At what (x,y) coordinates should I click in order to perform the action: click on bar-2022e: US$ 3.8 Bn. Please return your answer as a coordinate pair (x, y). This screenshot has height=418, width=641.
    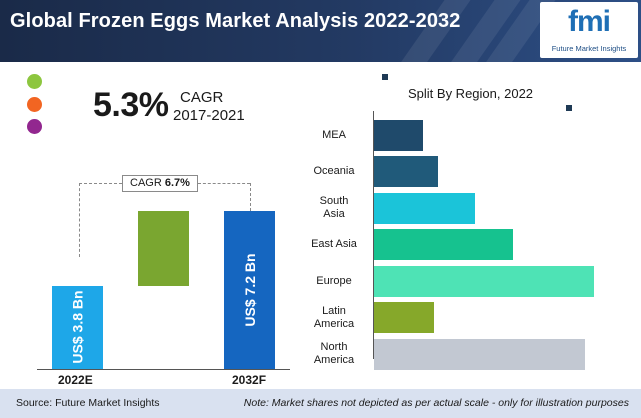
    Looking at the image, I should click on (77, 327).